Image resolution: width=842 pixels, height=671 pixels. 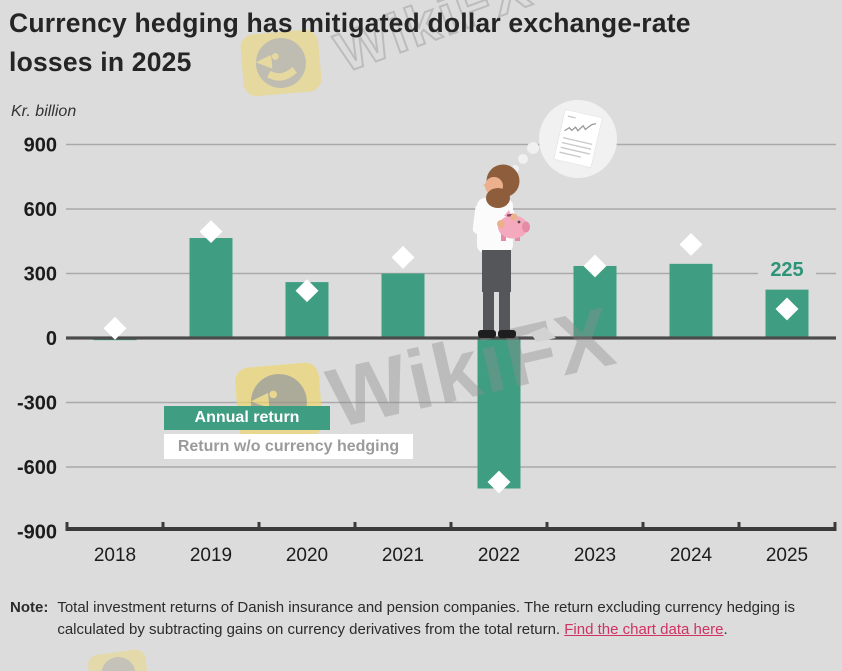 I want to click on bar-2024, so click(x=691, y=300).